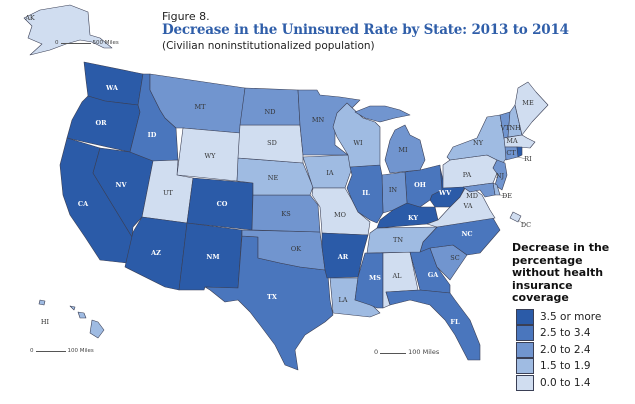 The image size is (635, 404). I want to click on state-label: VT, so click(504, 128).